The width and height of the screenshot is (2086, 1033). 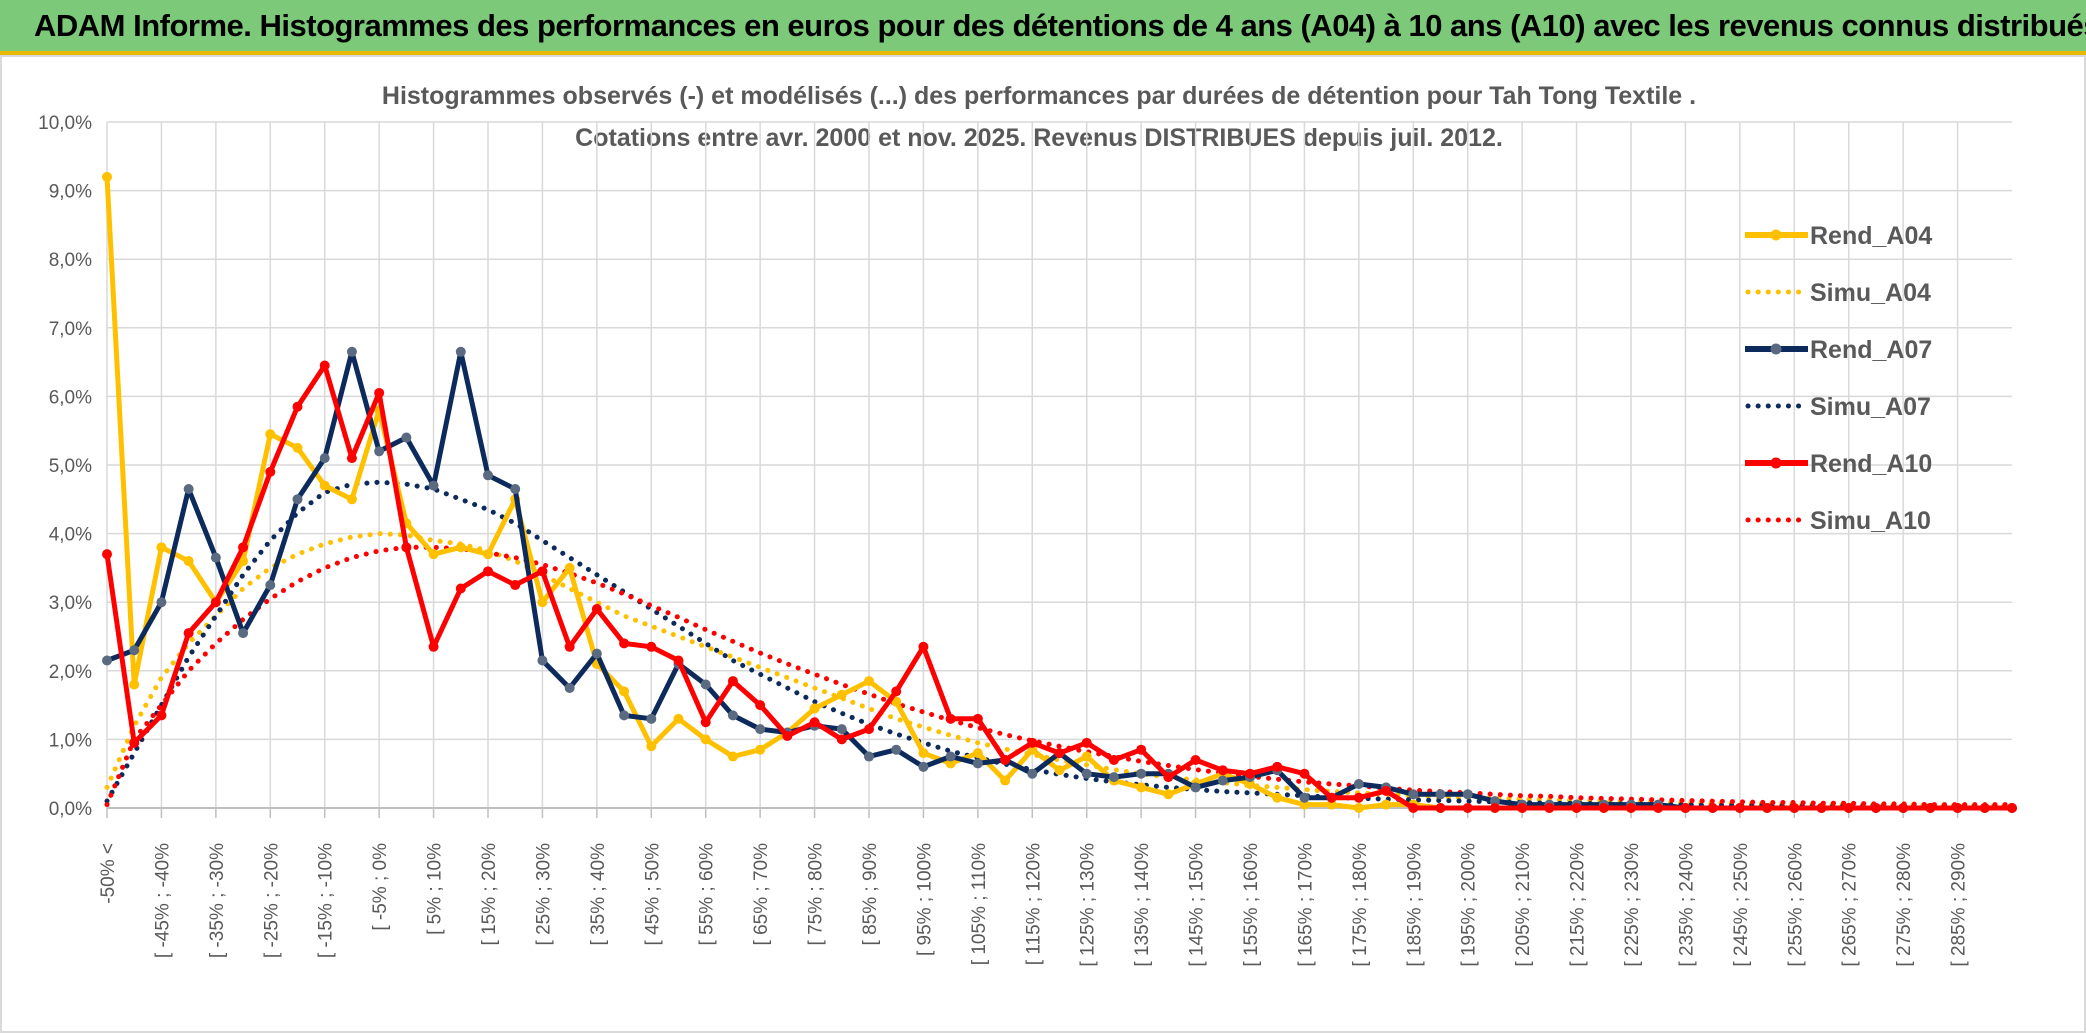 I want to click on legend-label: Rend_A07, so click(x=1871, y=350).